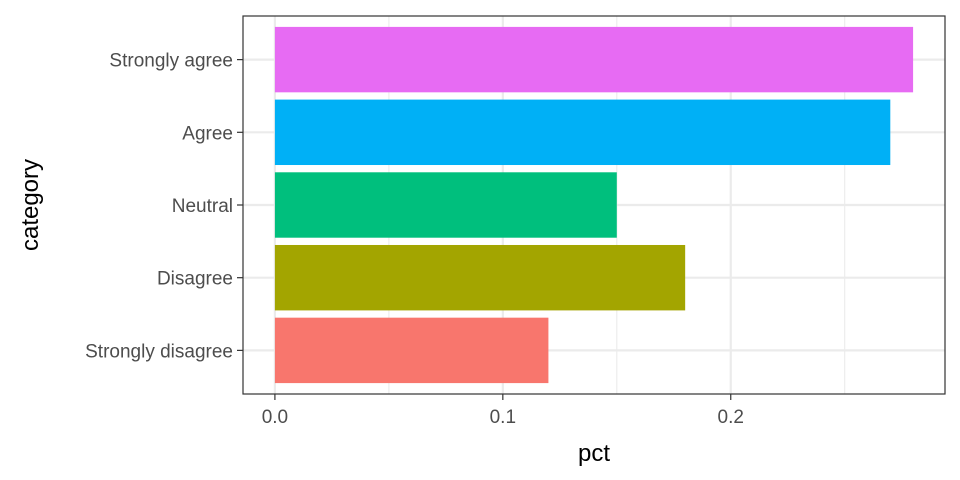  I want to click on x-tick-label: 0.0, so click(275, 417).